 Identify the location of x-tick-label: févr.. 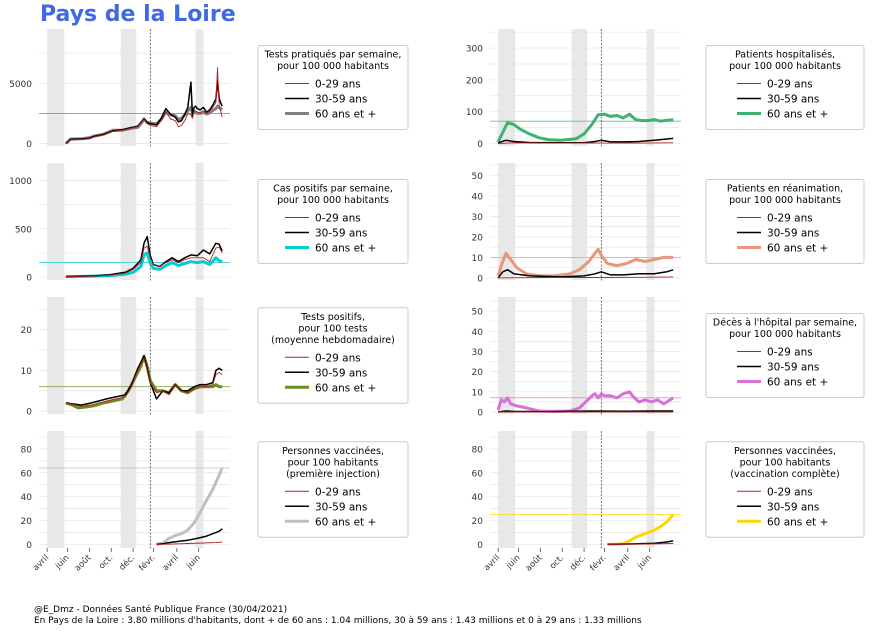
(147, 562).